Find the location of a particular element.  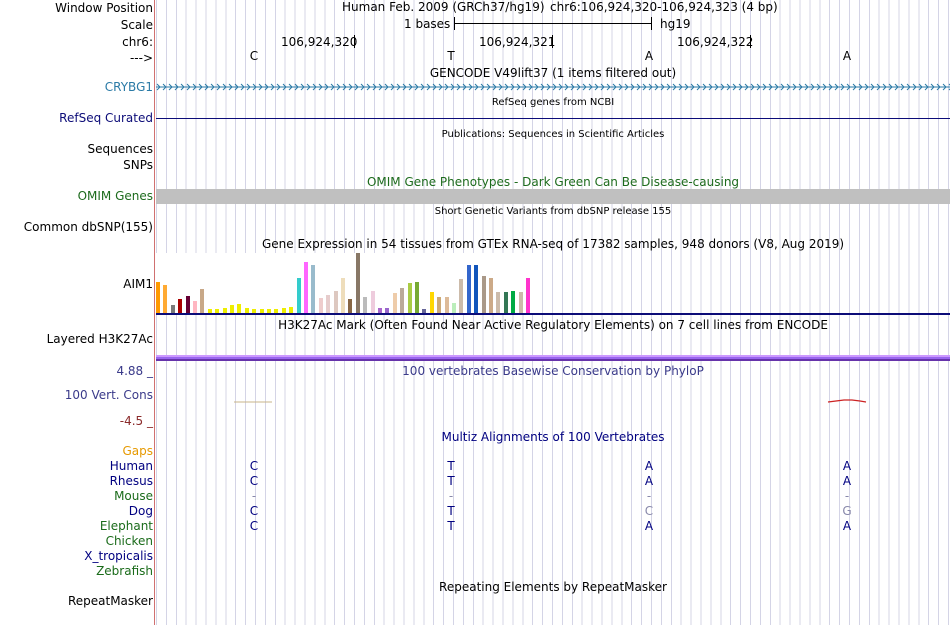

h3k27ac-track-label: Layered H3K27Ac is located at coordinates (99, 339).